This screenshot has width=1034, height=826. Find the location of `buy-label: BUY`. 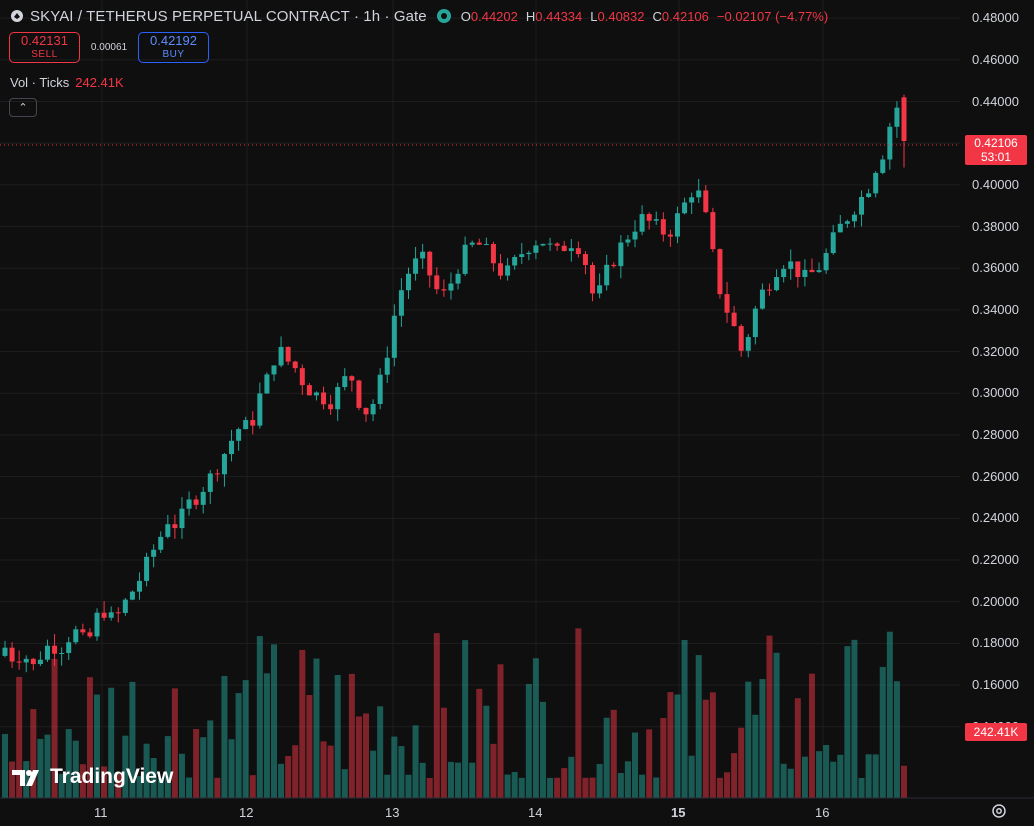

buy-label: BUY is located at coordinates (173, 54).